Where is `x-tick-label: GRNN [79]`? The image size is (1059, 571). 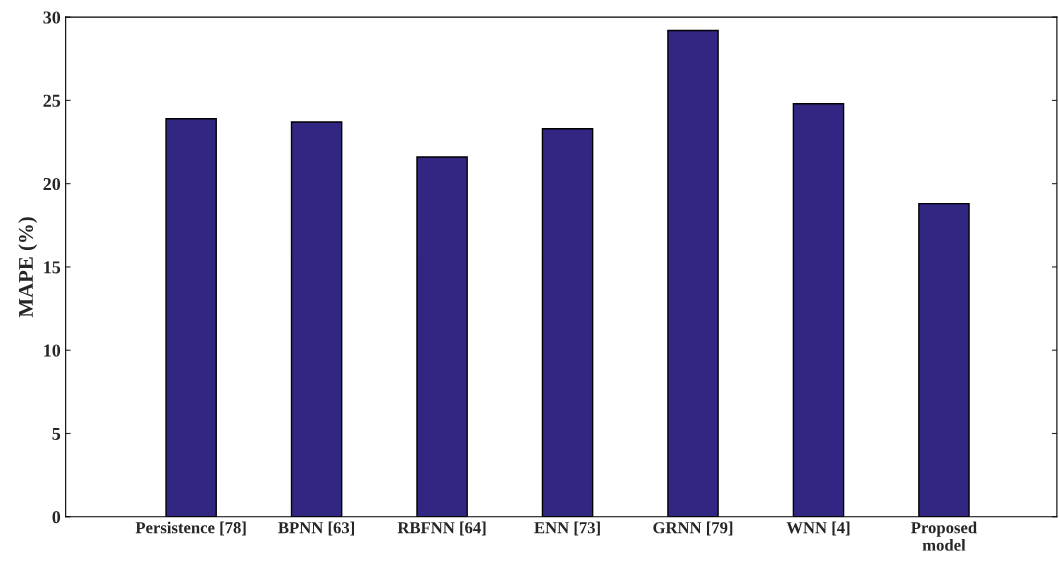 x-tick-label: GRNN [79] is located at coordinates (693, 528).